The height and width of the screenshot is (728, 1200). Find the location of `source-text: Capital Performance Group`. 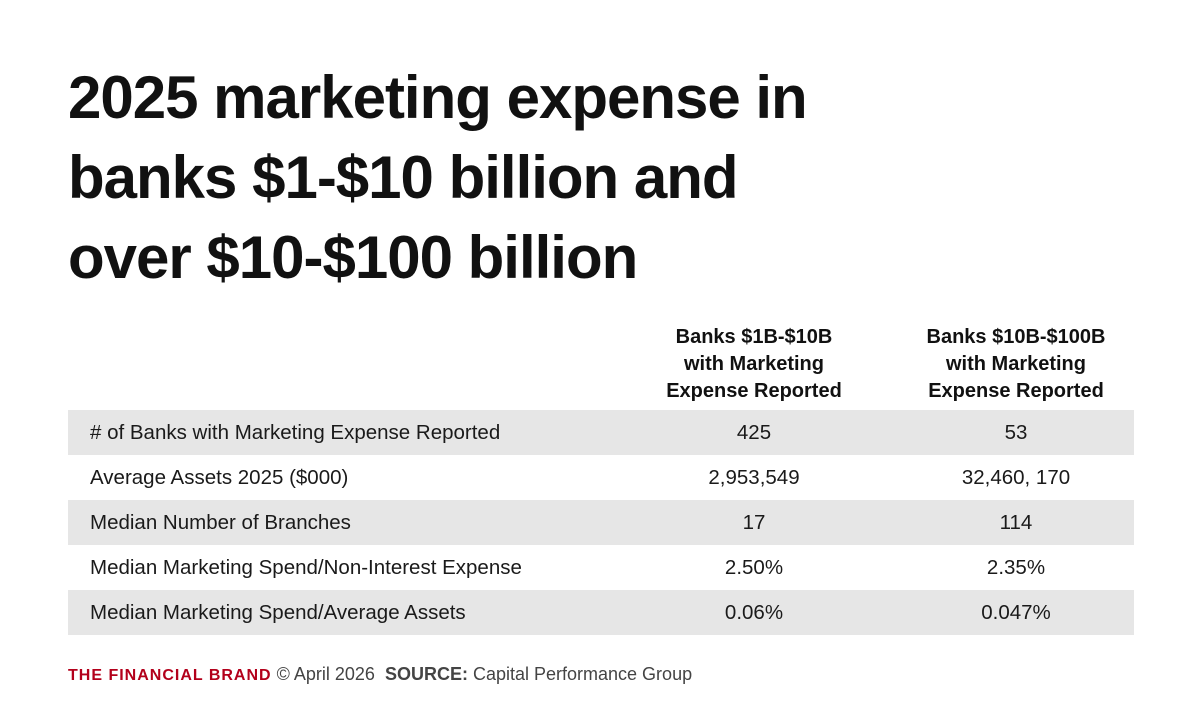

source-text: Capital Performance Group is located at coordinates (582, 674).